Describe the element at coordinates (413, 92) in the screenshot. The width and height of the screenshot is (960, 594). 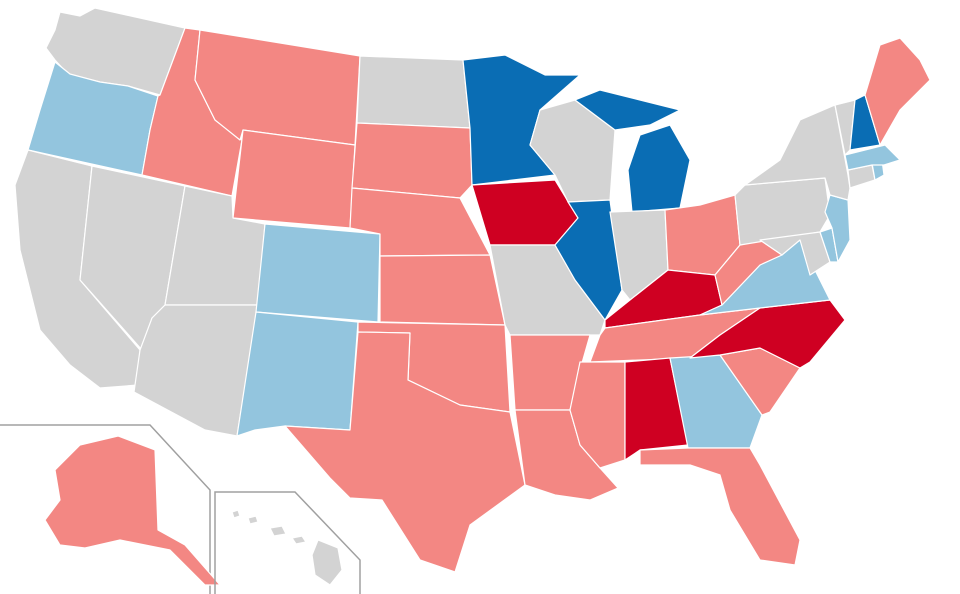
I see `state-north-dakota` at that location.